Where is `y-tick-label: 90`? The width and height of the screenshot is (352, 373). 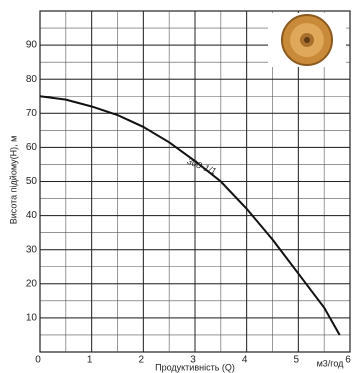
y-tick-label: 90 is located at coordinates (32, 45).